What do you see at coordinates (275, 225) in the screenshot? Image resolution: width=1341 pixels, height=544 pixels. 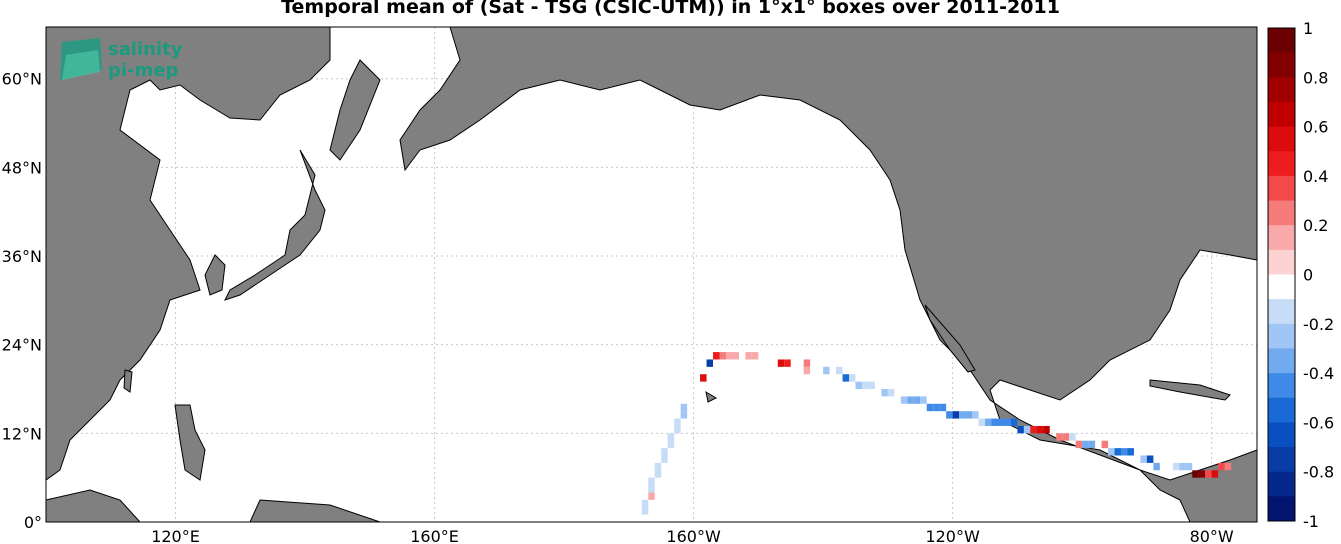 I see `land-japan` at bounding box center [275, 225].